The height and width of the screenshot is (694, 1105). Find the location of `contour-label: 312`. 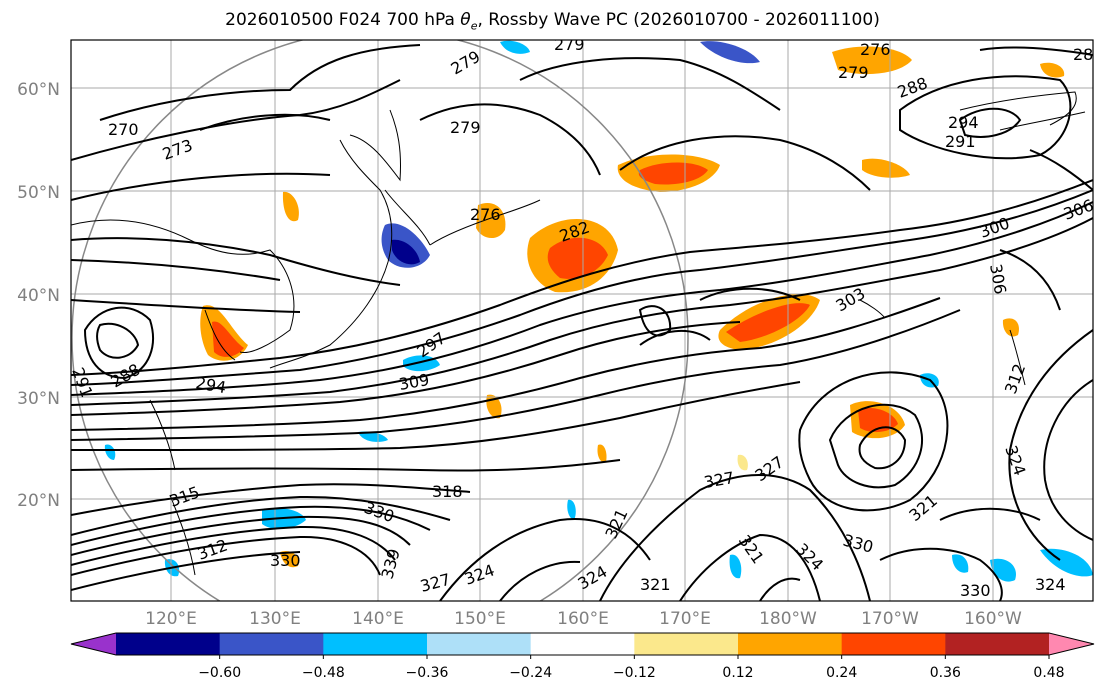

contour-label: 312 is located at coordinates (1015, 378).